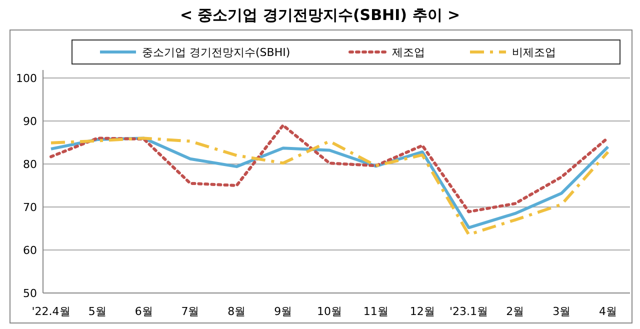  Describe the element at coordinates (143, 311) in the screenshot. I see `x-tick-label: 6월` at that location.